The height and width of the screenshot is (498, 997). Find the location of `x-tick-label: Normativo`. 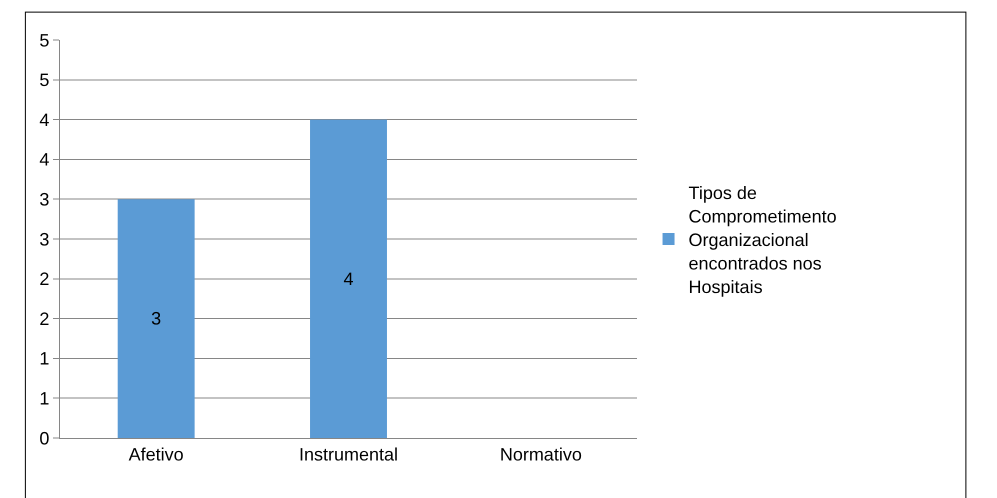

x-tick-label: Normativo is located at coordinates (541, 454).